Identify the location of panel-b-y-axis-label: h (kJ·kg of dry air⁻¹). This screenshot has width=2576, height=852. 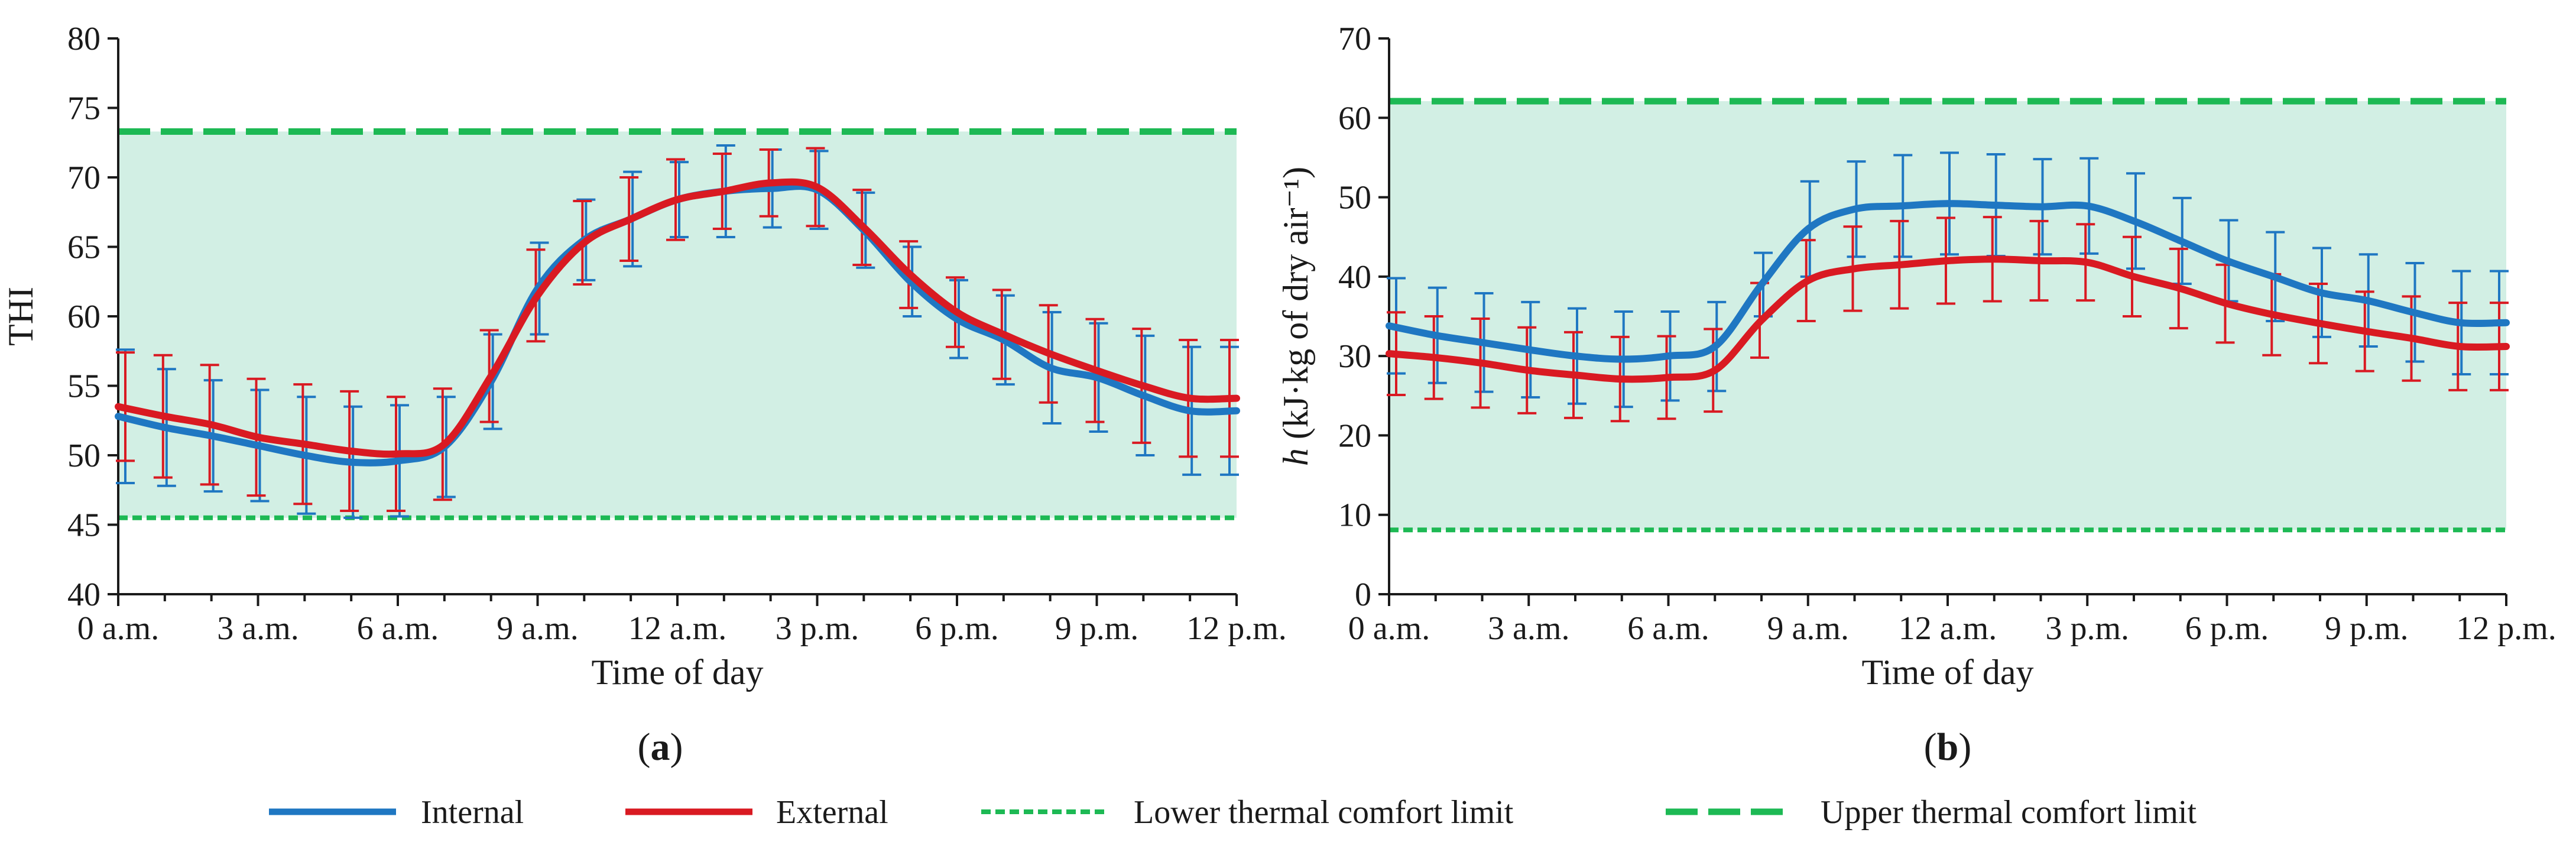
(1295, 316).